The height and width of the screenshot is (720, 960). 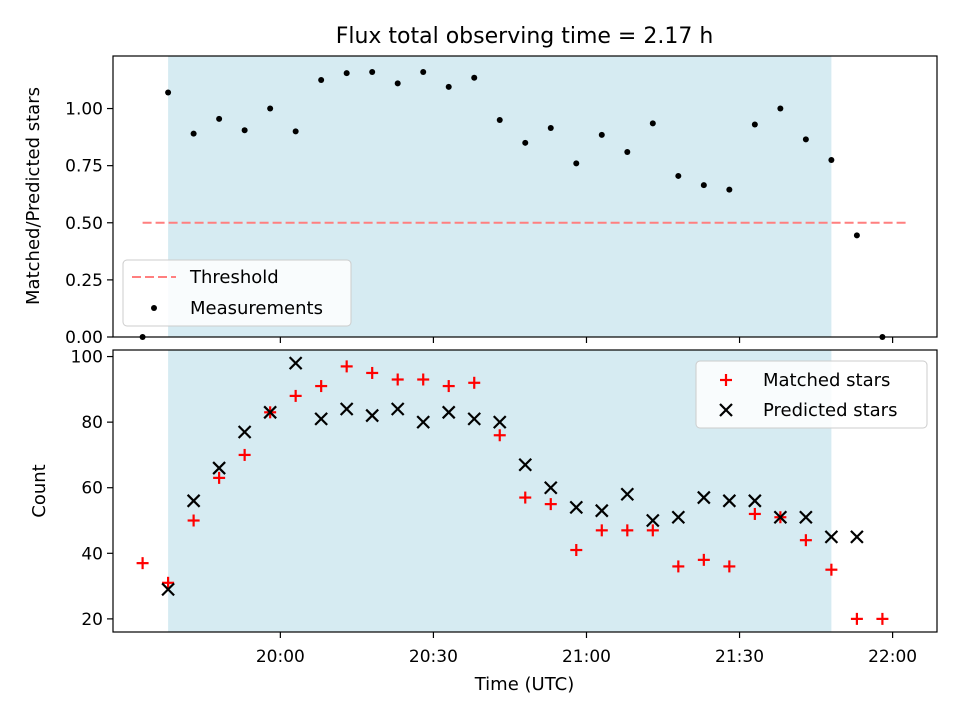 What do you see at coordinates (92, 423) in the screenshot?
I see `y-tick-label: 80` at bounding box center [92, 423].